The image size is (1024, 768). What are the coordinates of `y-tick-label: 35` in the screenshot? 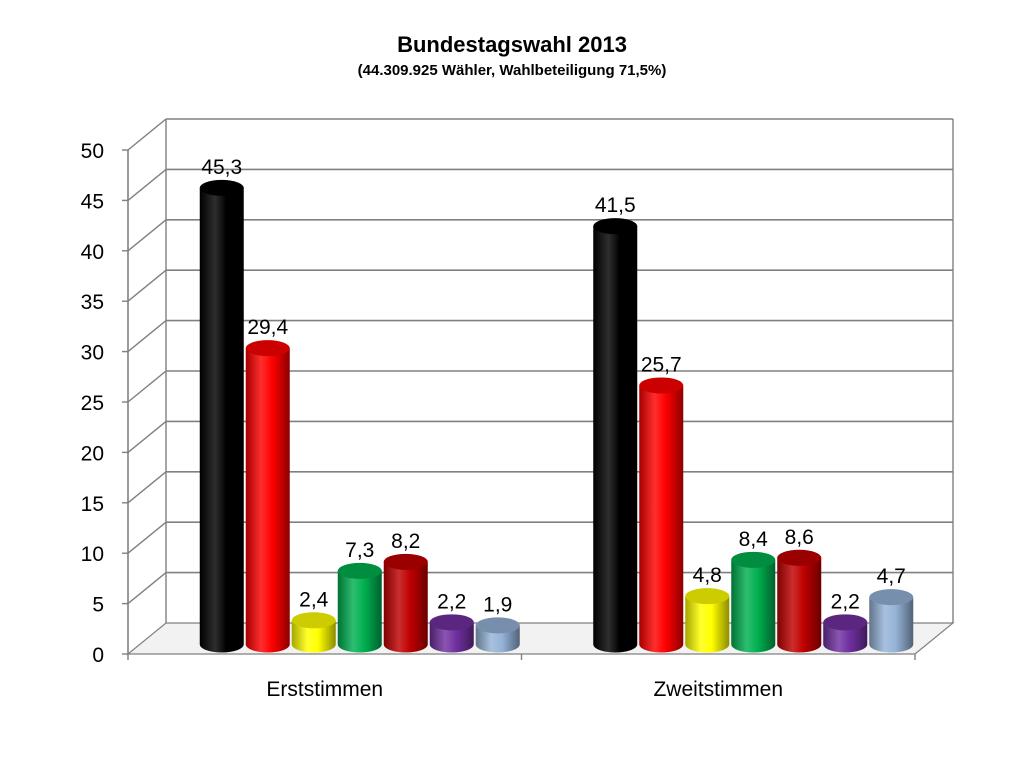 It's located at (92, 302).